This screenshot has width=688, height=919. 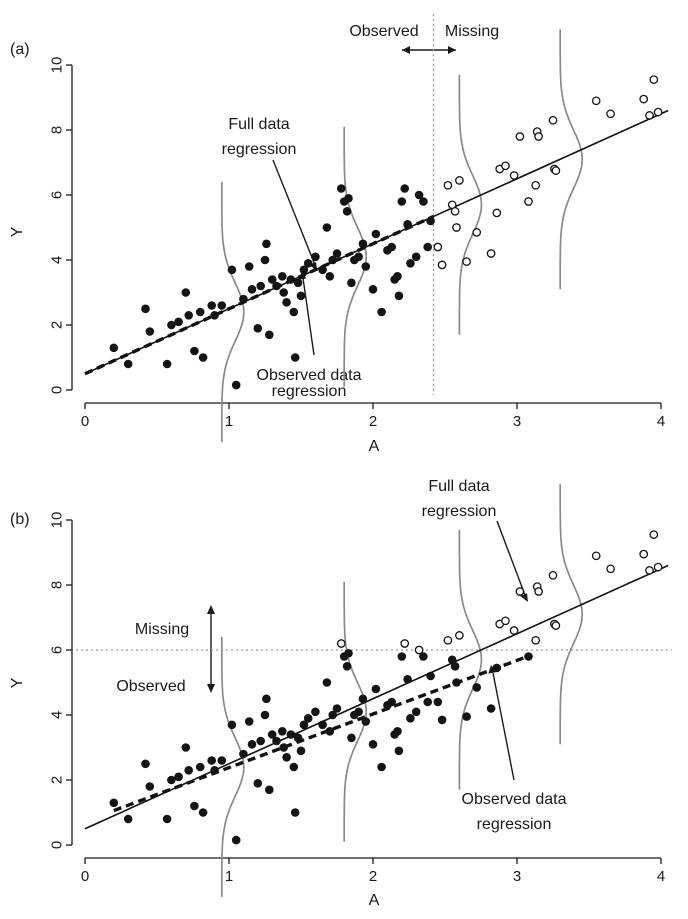 What do you see at coordinates (57, 195) in the screenshot?
I see `y-tick-label-a: 6` at bounding box center [57, 195].